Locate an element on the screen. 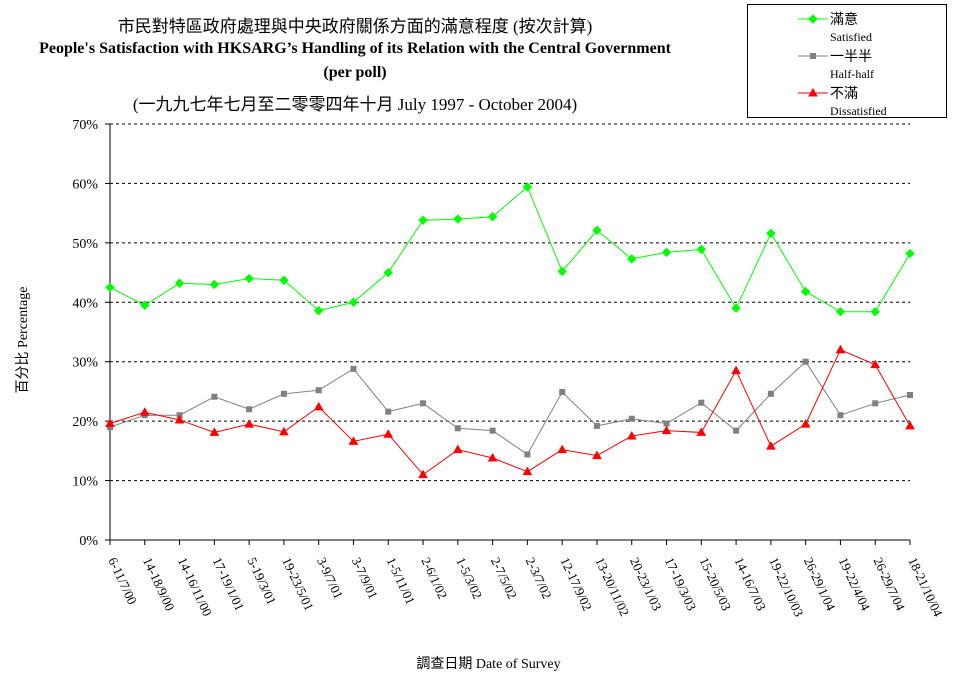 The image size is (977, 681). chart-title-chinese: 市民對特區政府處理與中央政府關係方面的滿意程度 (按次計算) is located at coordinates (355, 26).